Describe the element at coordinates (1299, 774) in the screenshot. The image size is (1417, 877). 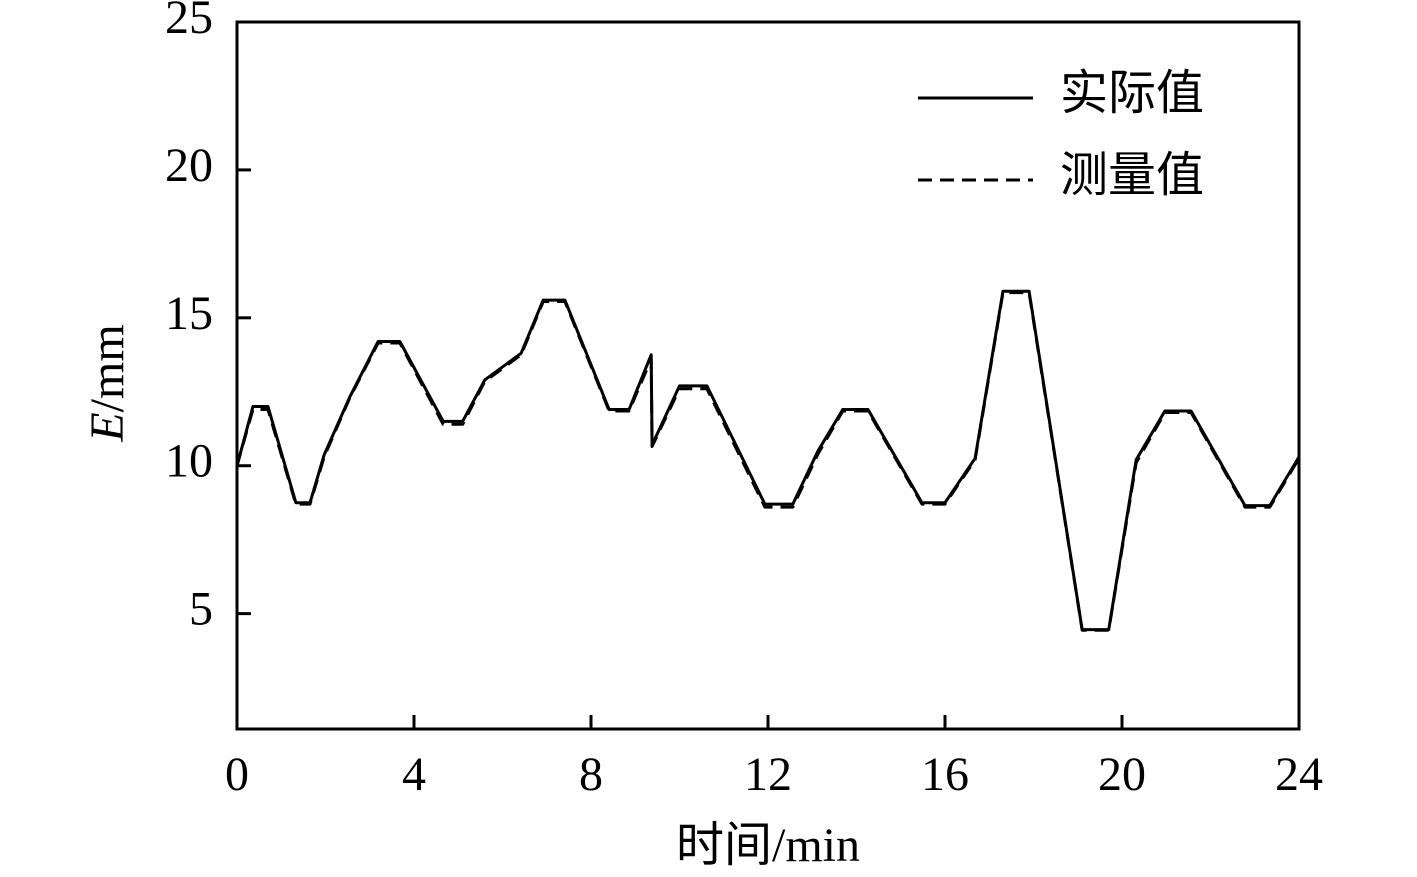
I see `x-tick-label: 24` at that location.